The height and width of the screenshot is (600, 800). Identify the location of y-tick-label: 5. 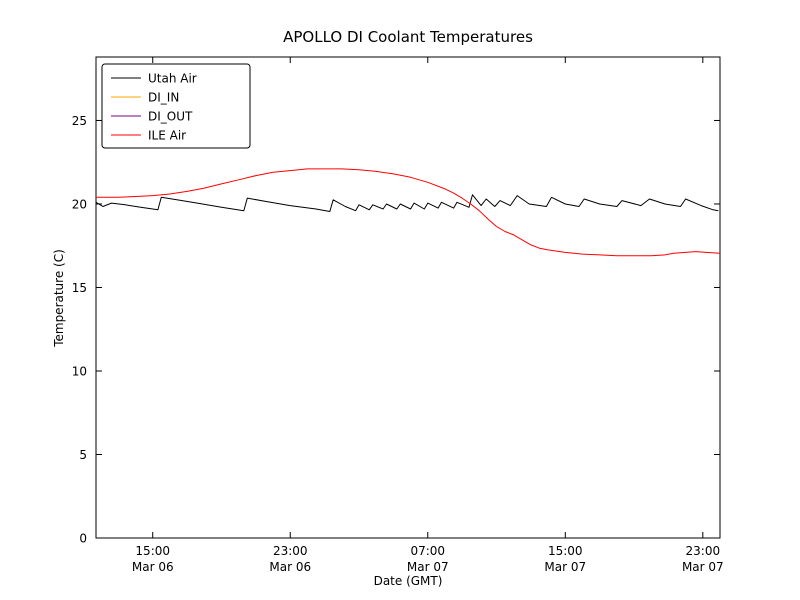
(83, 455).